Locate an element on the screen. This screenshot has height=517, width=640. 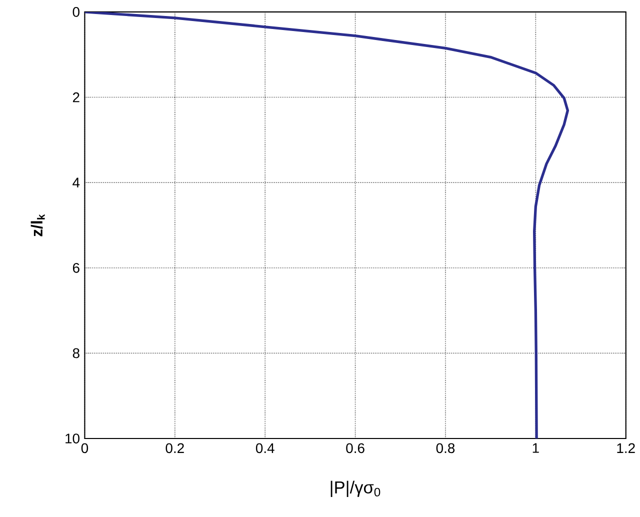
y-tick-label: 6 is located at coordinates (76, 267).